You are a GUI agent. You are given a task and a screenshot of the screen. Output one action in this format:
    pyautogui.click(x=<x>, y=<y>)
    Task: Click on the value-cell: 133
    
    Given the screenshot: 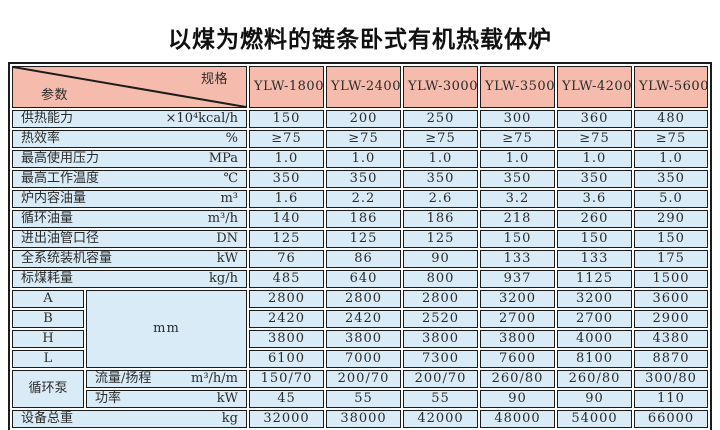 What is the action you would take?
    pyautogui.click(x=594, y=259)
    